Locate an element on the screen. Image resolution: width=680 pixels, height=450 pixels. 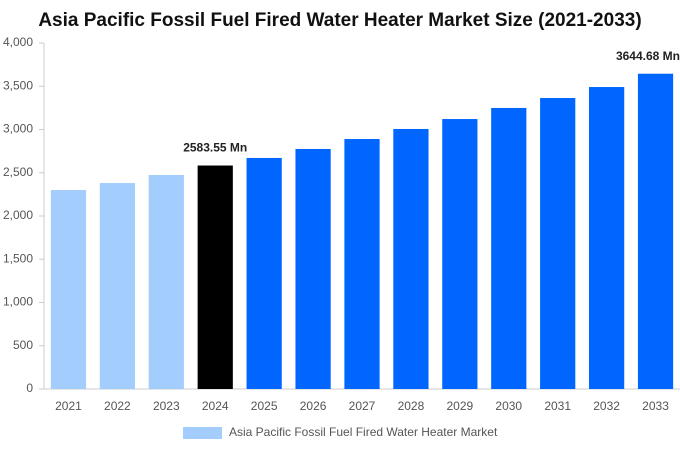
y-tick-label: 3,500 is located at coordinates (18, 85).